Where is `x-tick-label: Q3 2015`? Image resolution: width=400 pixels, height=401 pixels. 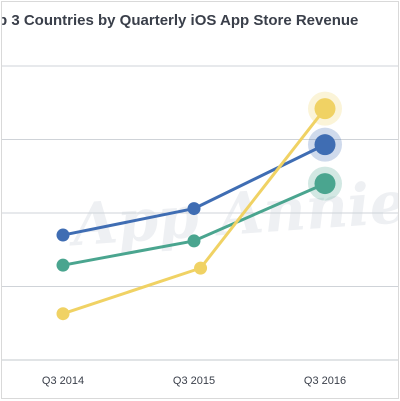 x-tick-label: Q3 2015 is located at coordinates (194, 381).